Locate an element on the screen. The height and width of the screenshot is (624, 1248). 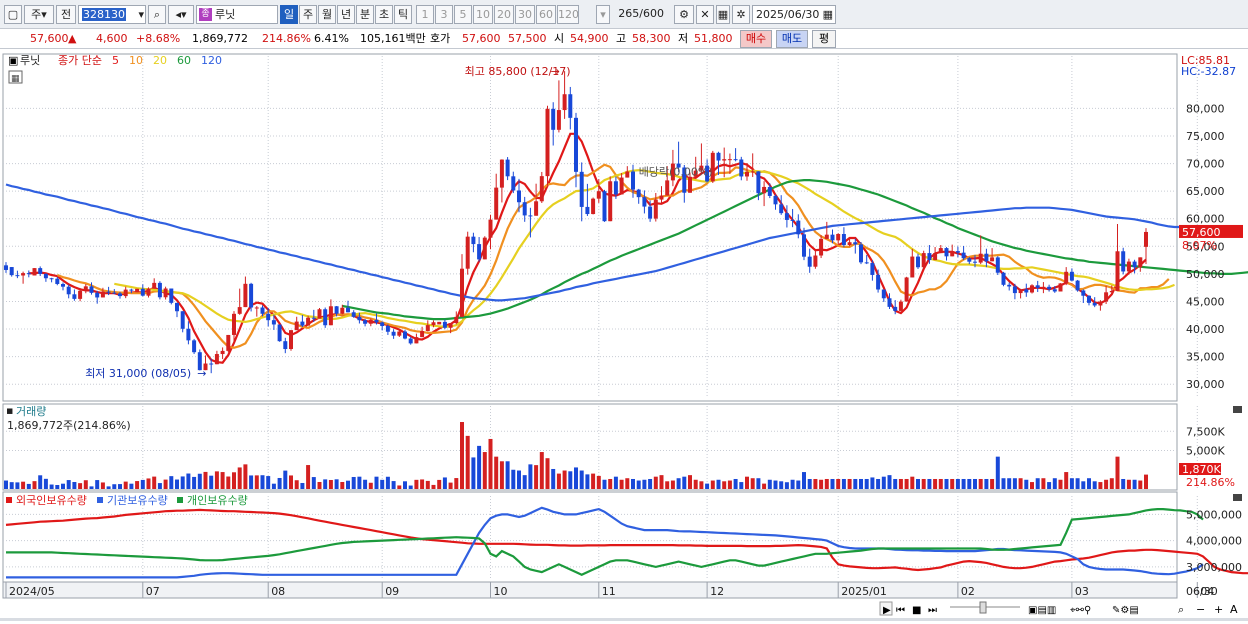
interval-button-6: 60 is located at coordinates (546, 14).